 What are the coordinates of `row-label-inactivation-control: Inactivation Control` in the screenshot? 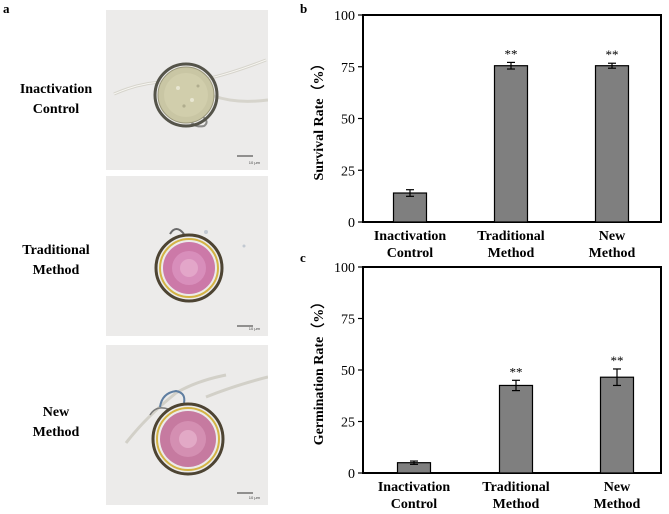 It's located at (56, 99).